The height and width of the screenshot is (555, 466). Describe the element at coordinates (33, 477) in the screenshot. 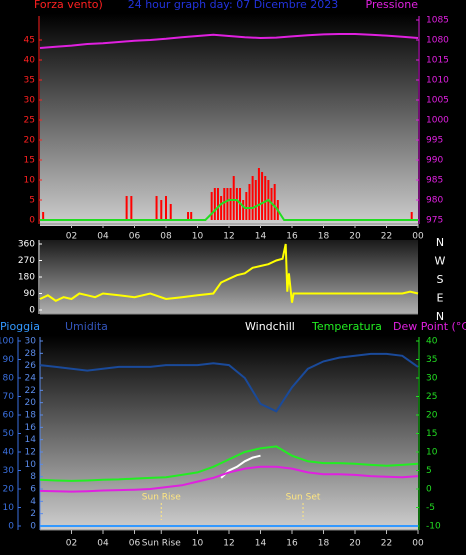

I see `y3-tick-label: 8` at that location.